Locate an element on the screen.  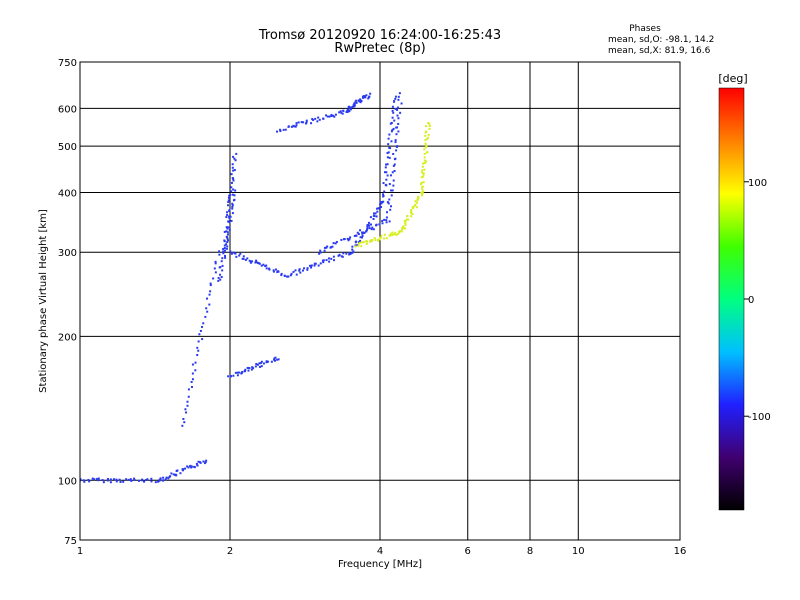
colorbar-ticks: 100 0 -100 is located at coordinates (757, 300).